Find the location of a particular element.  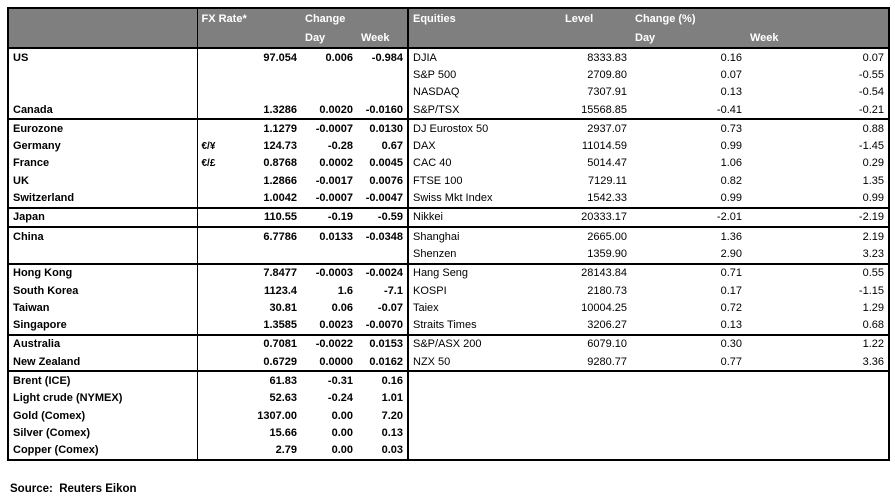

fx-rate-cell is located at coordinates (263, 74).